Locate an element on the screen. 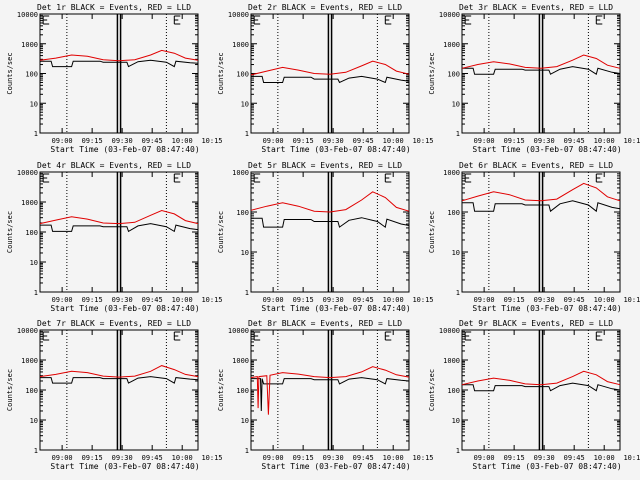  panel-title: Det 5r BLACK = Events, RED = LLD is located at coordinates (325, 165).